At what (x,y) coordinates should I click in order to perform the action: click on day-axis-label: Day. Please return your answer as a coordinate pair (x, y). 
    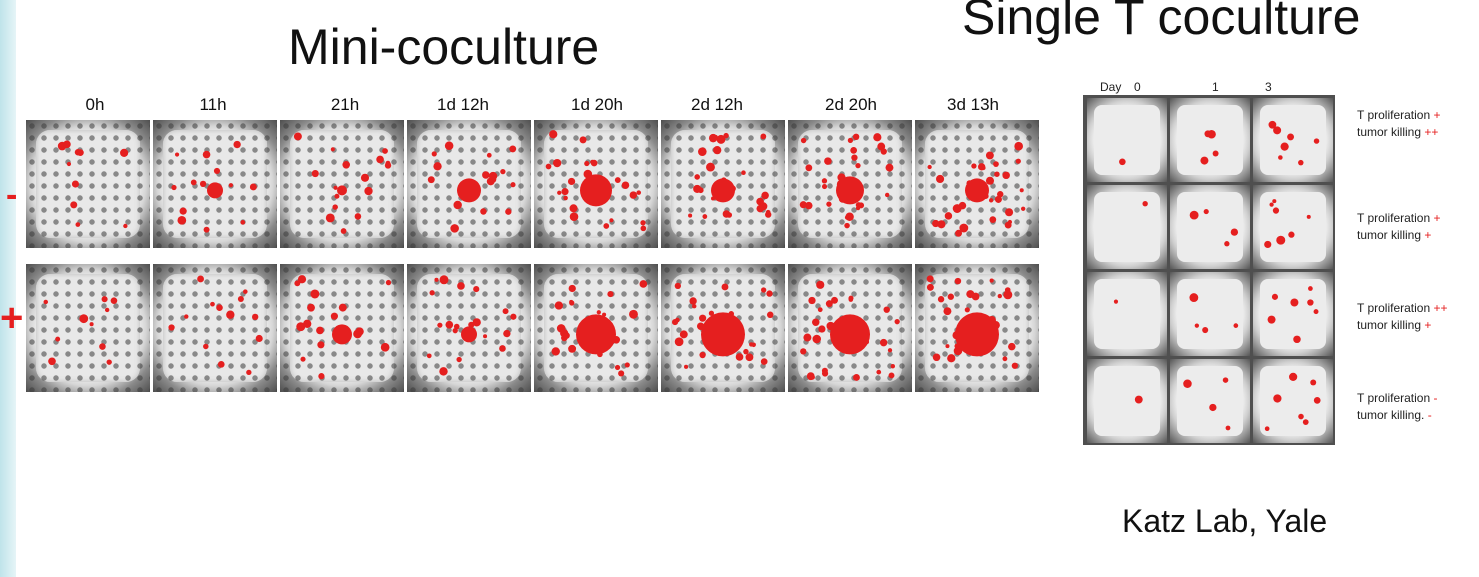
    Looking at the image, I should click on (1111, 87).